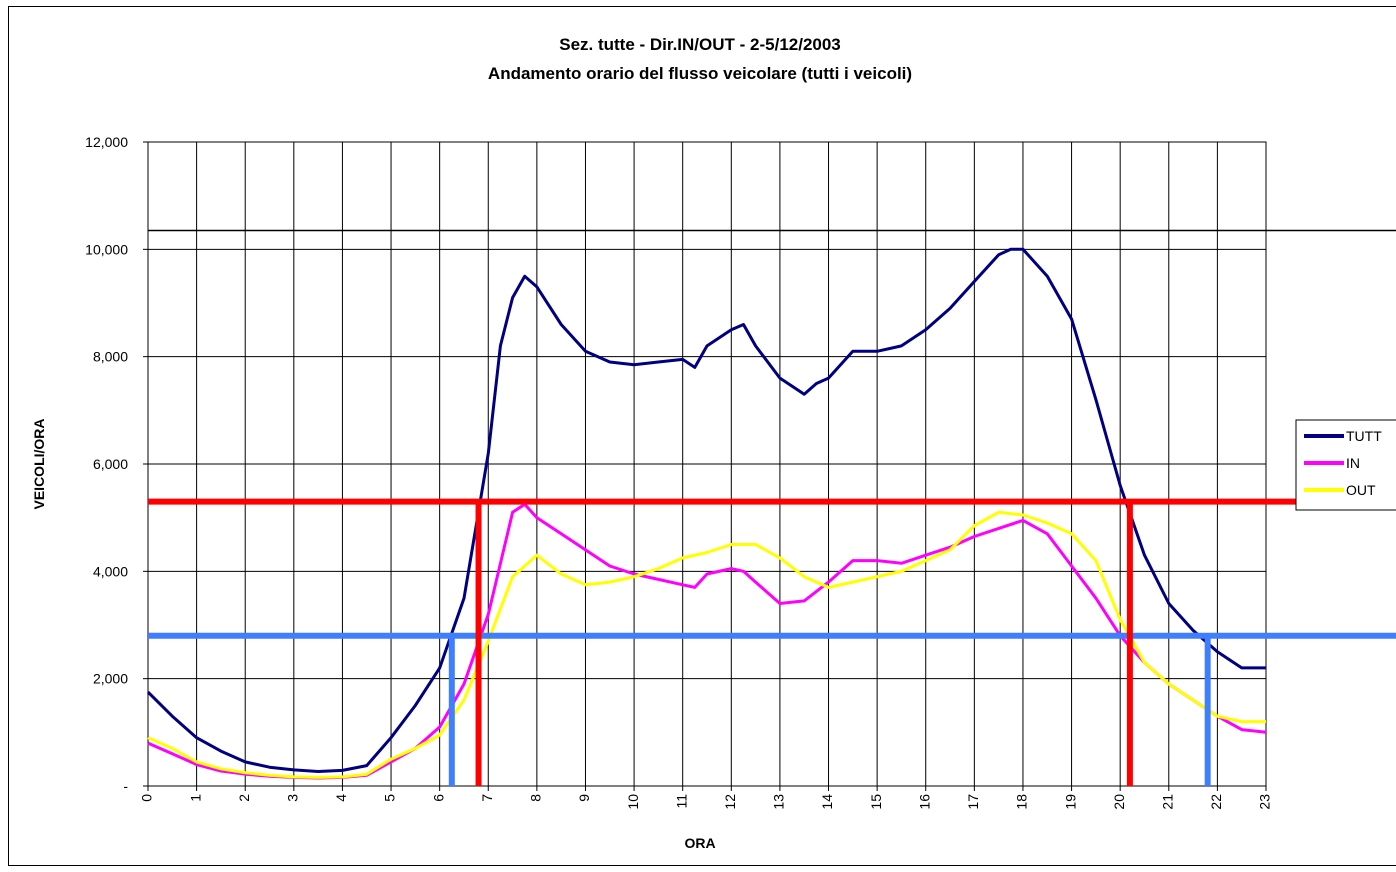 The height and width of the screenshot is (872, 1396). I want to click on x-tick-label: 4, so click(341, 798).